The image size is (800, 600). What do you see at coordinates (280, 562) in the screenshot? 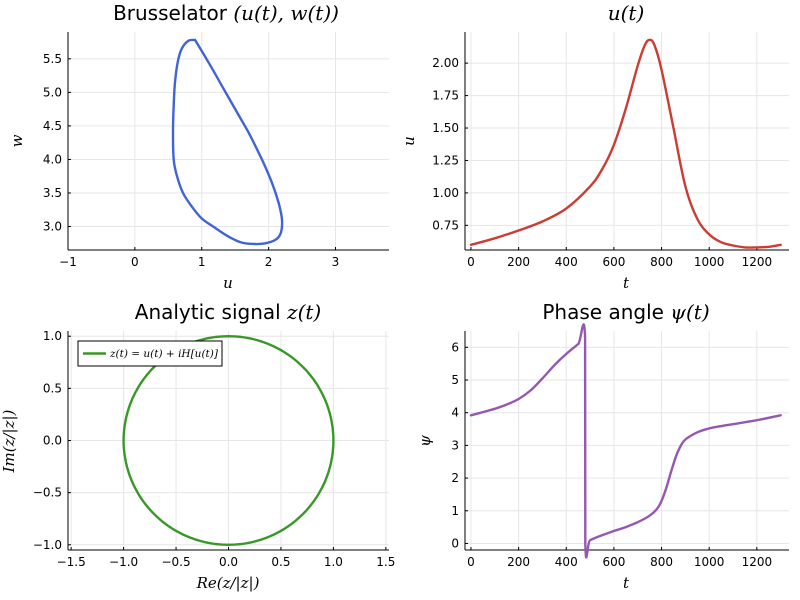
I see `x-tick-label: 0.5` at bounding box center [280, 562].